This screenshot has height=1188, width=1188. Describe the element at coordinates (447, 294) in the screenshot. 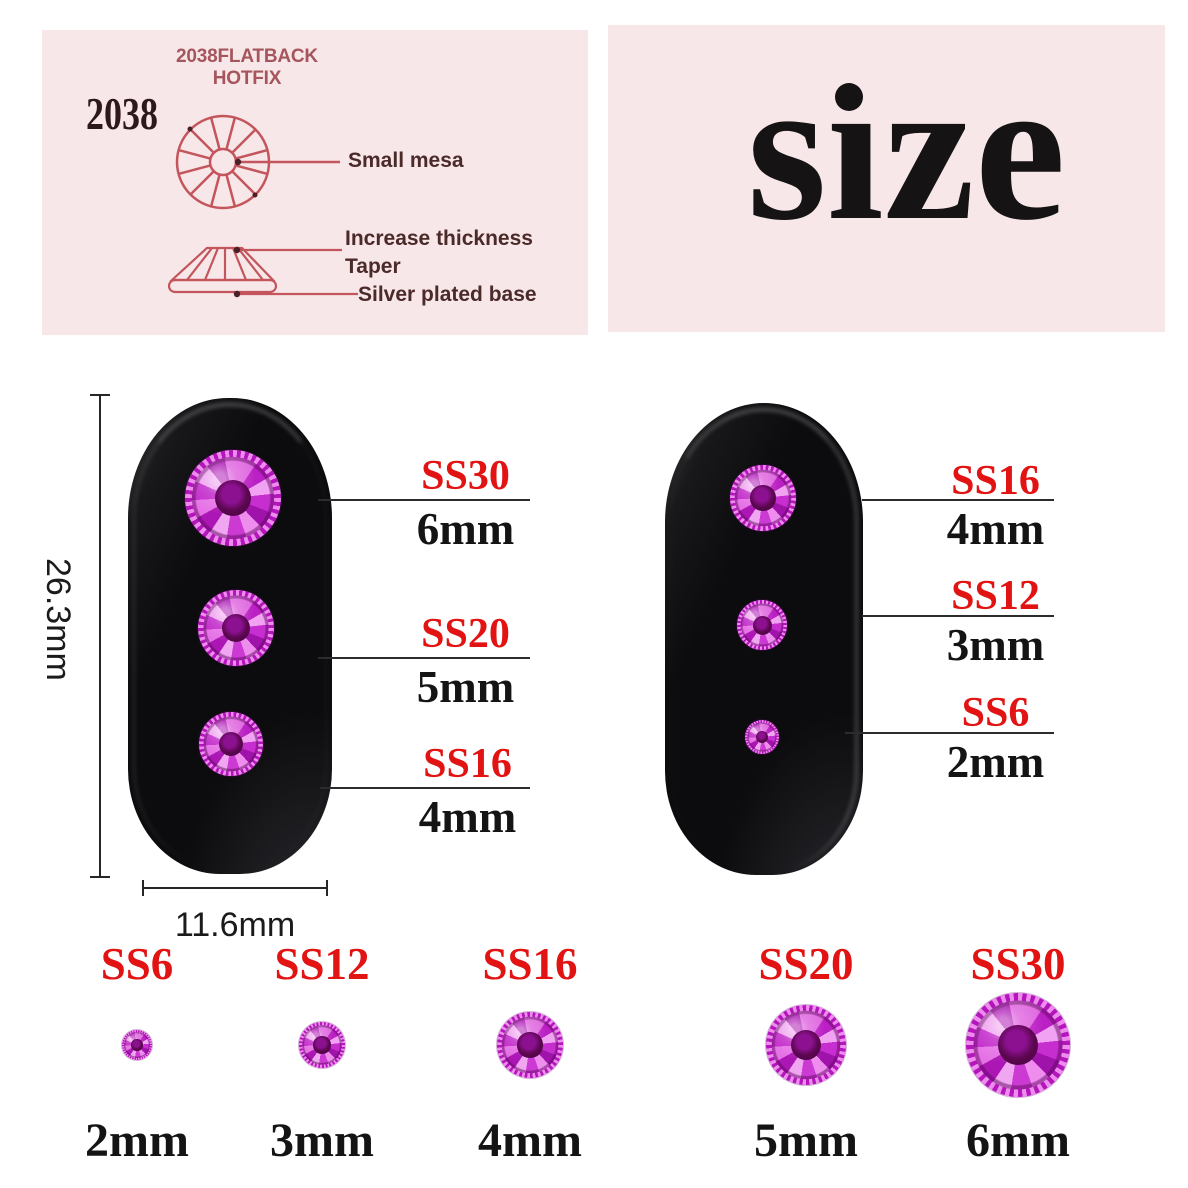

I see `callout-silver-plated-base: Silver plated base` at that location.